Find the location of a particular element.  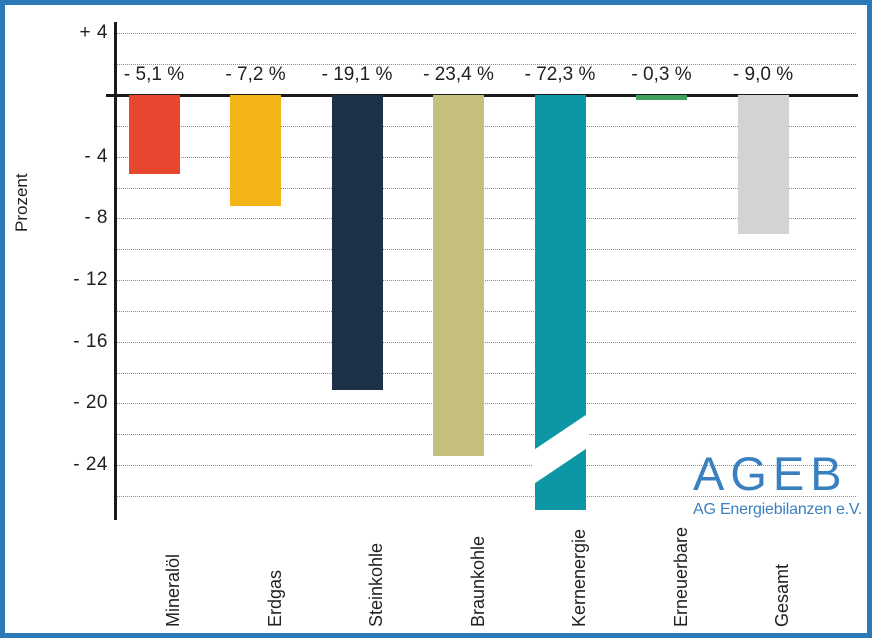

bar-erneuerbare is located at coordinates (661, 97).